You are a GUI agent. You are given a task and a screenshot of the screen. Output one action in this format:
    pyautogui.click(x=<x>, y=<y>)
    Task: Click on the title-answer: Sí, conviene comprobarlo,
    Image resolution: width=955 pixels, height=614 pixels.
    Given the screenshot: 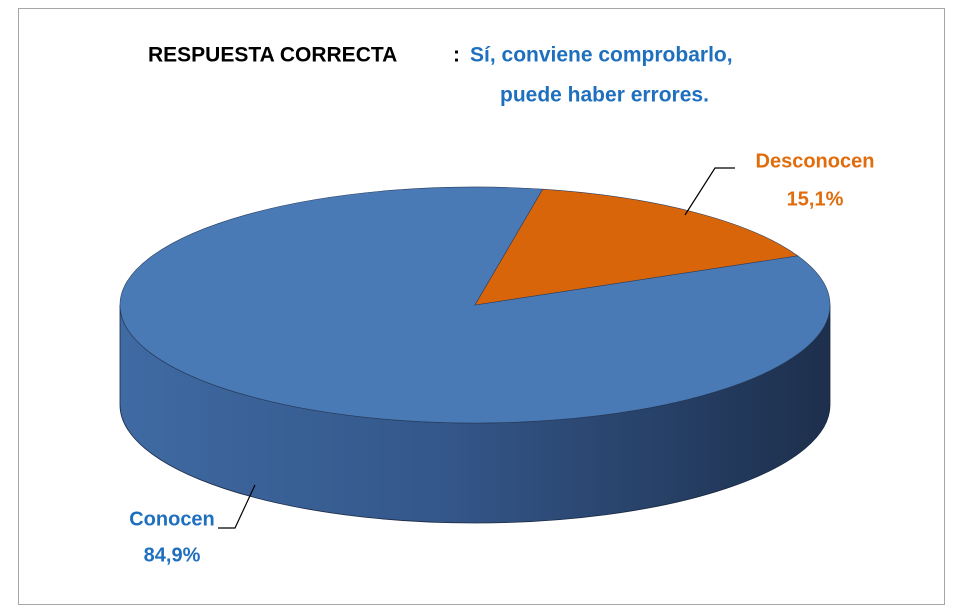 What is the action you would take?
    pyautogui.click(x=601, y=55)
    